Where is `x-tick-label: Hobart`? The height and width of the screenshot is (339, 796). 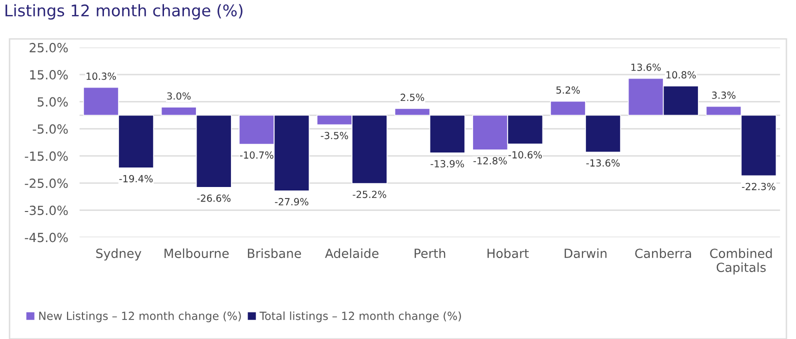 x-tick-label: Hobart is located at coordinates (508, 253).